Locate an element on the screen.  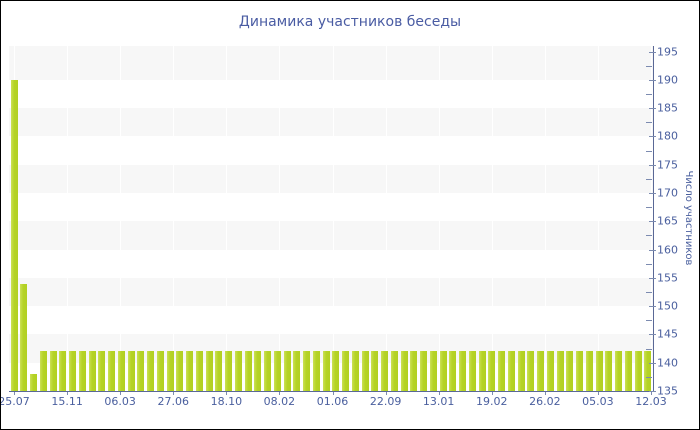
y-tick-label: 145 is located at coordinates (667, 334).